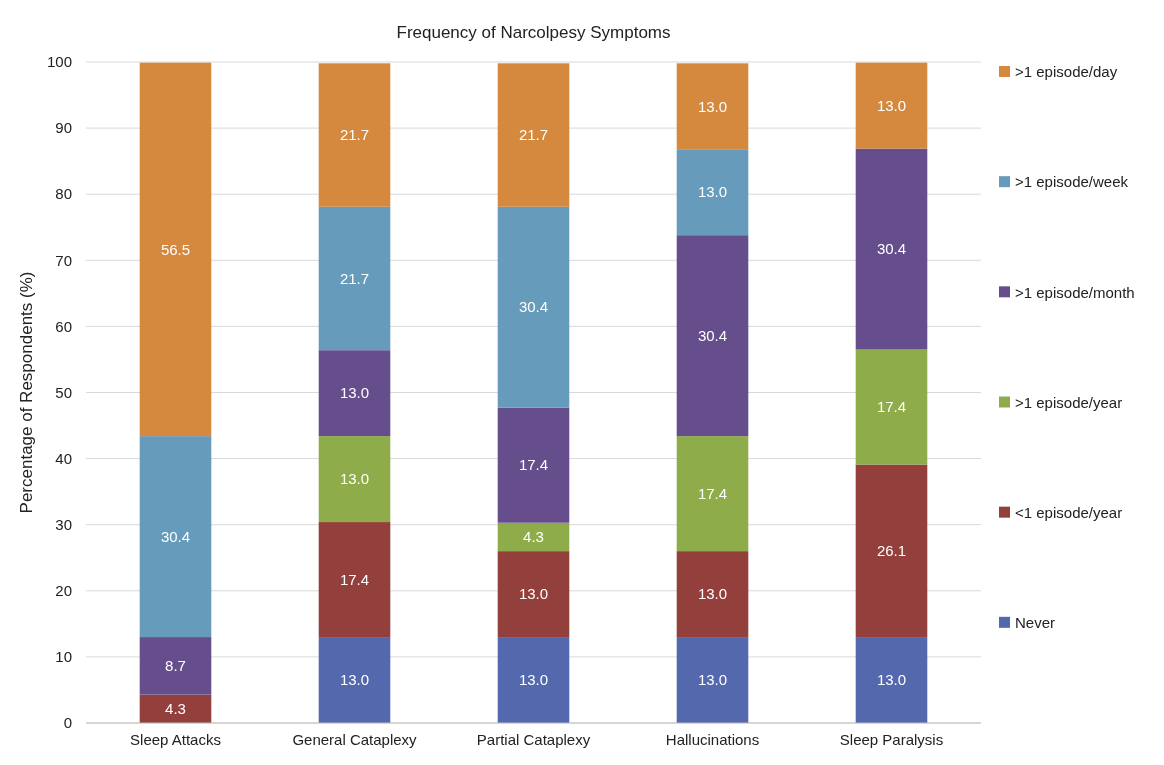  I want to click on x-tick-label: Partial Cataplexy, so click(533, 739).